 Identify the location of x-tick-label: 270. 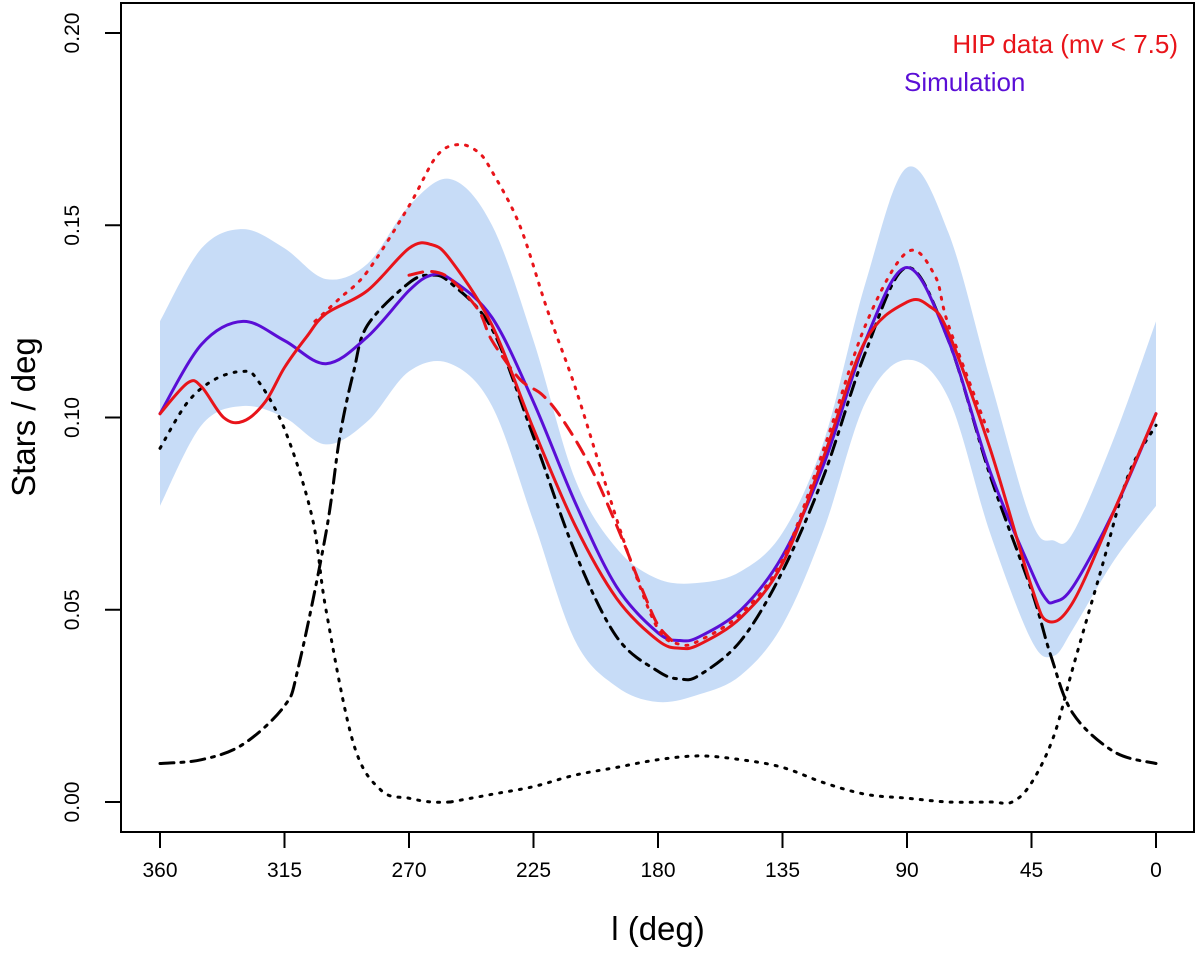
(408, 870).